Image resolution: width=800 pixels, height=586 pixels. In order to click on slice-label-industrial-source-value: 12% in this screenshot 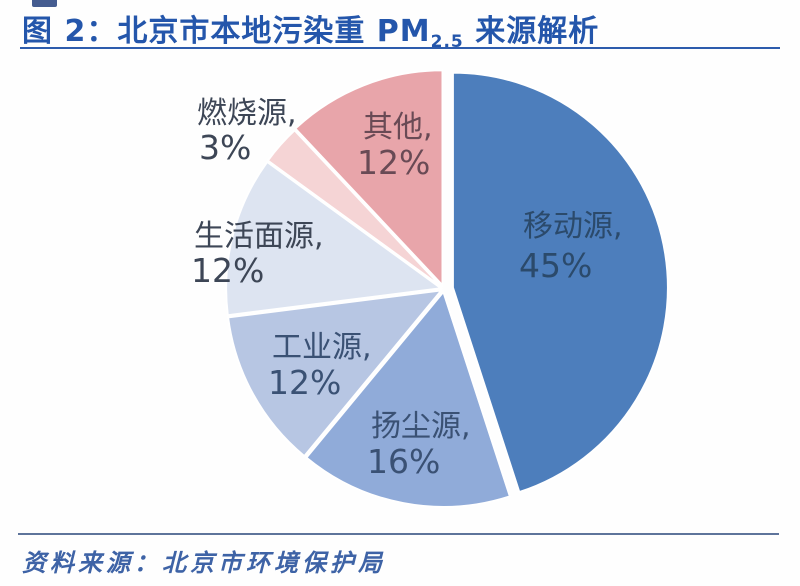, I will do `click(304, 382)`.